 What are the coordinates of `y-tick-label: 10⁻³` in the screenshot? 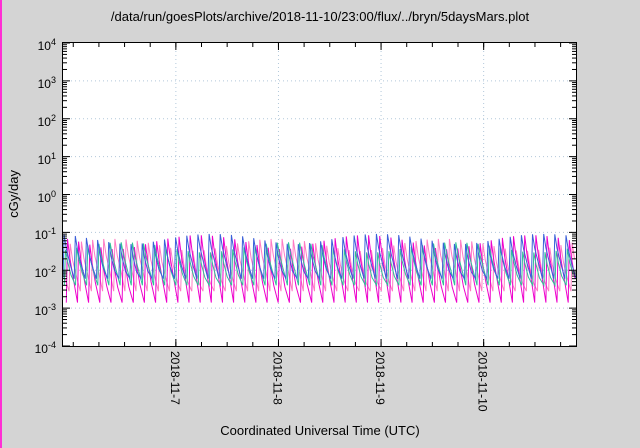 It's located at (45, 310).